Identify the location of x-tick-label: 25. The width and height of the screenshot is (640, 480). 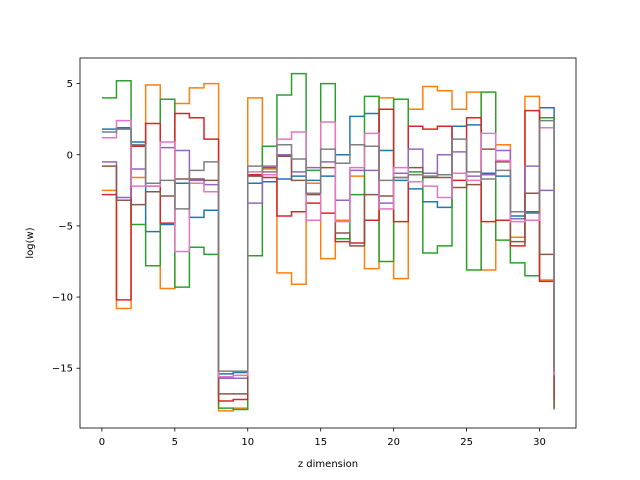
(466, 442).